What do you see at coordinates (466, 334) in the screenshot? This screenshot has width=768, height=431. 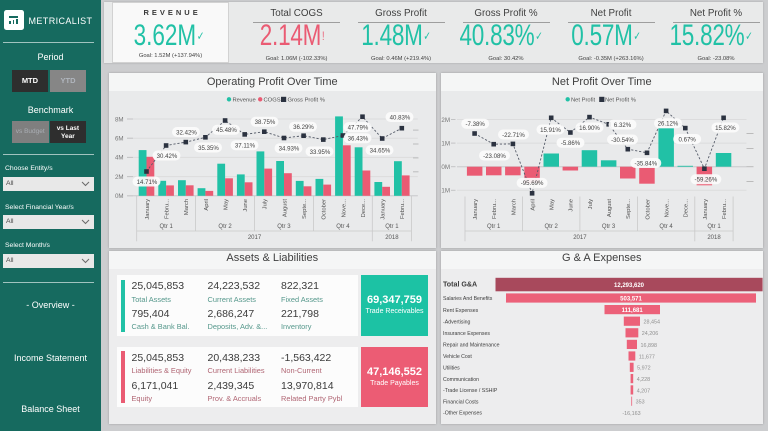 I see `svg-text: Insurance Expenses` at bounding box center [466, 334].